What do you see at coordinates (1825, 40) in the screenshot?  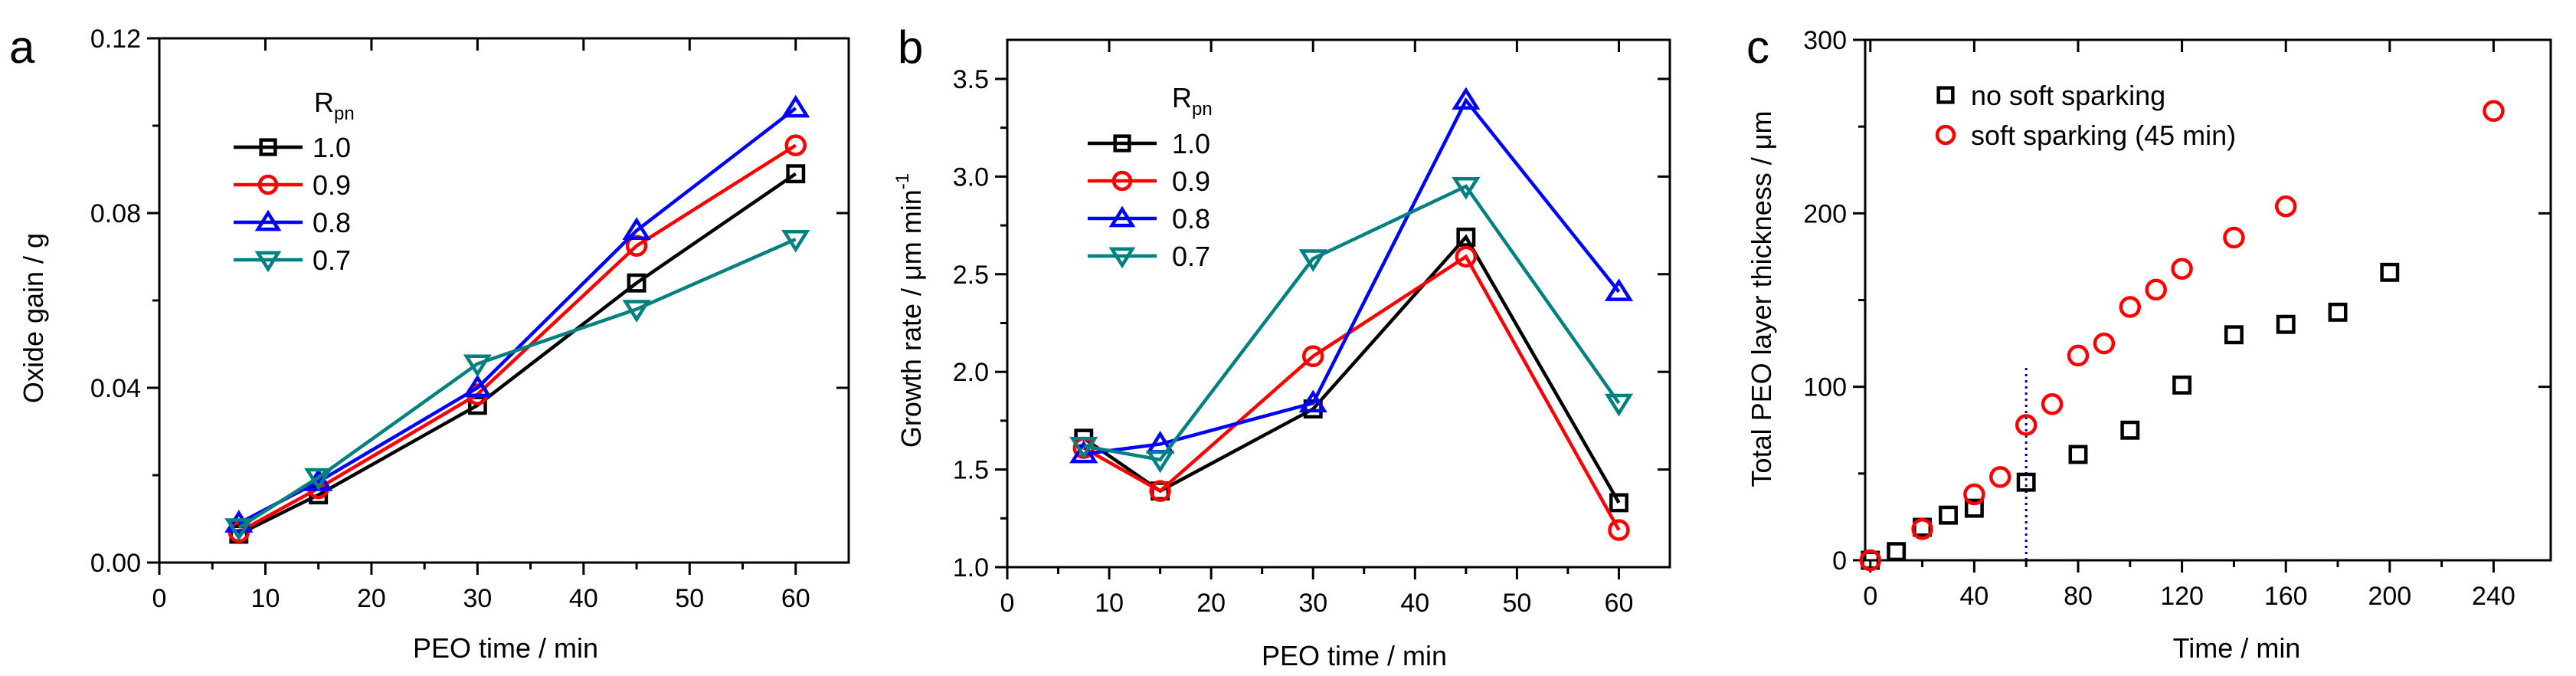 I see `panel-c-y-tick-label: 300` at bounding box center [1825, 40].